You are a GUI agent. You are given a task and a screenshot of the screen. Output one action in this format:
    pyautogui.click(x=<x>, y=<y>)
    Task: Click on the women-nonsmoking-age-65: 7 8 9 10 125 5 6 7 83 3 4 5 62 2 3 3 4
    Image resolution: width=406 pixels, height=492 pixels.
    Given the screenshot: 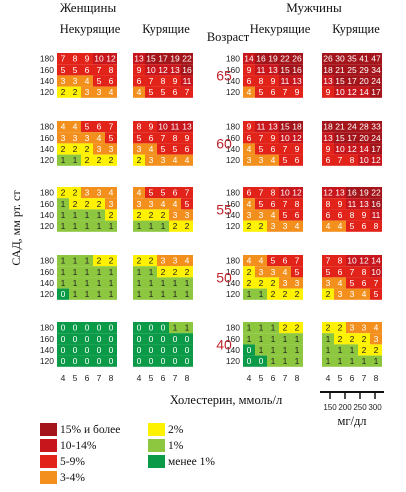 What is the action you would take?
    pyautogui.click(x=87, y=75)
    